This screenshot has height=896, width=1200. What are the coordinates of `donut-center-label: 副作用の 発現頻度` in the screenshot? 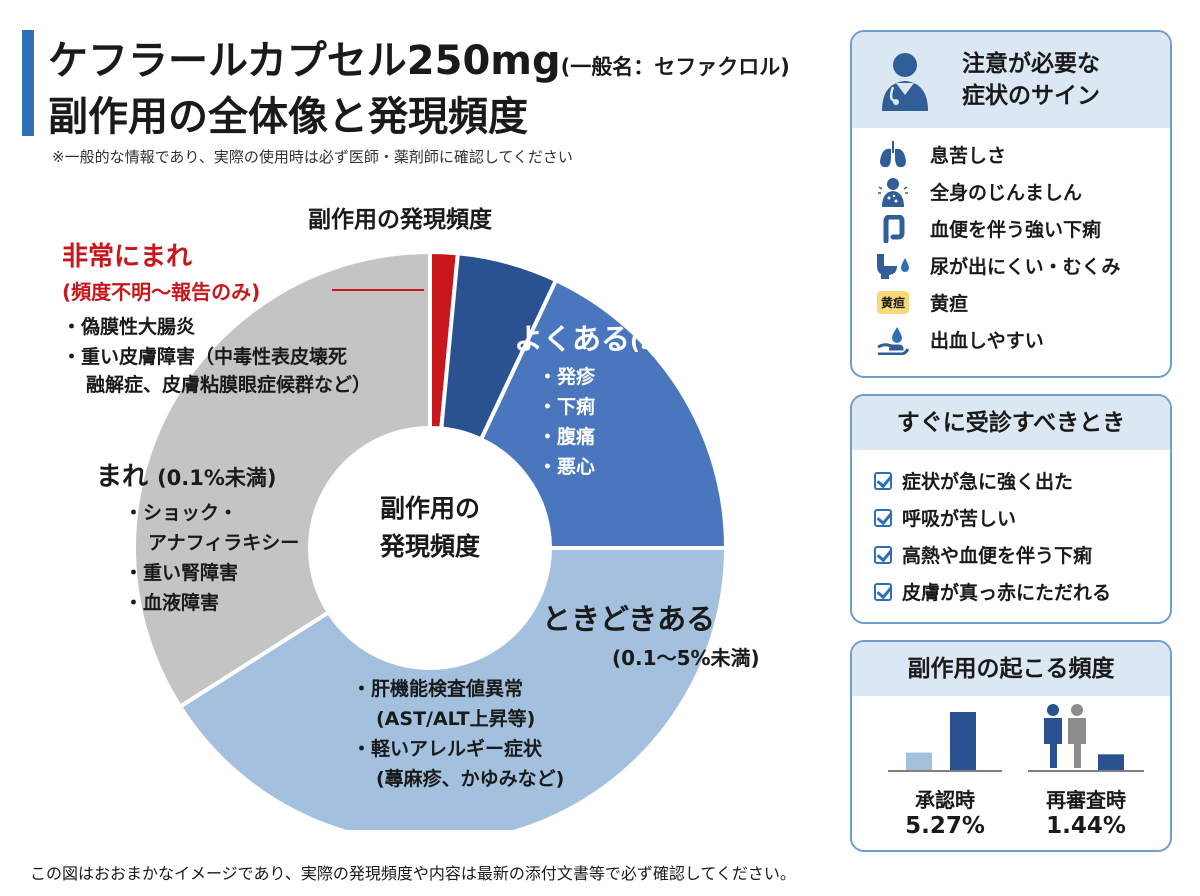 It's located at (430, 528).